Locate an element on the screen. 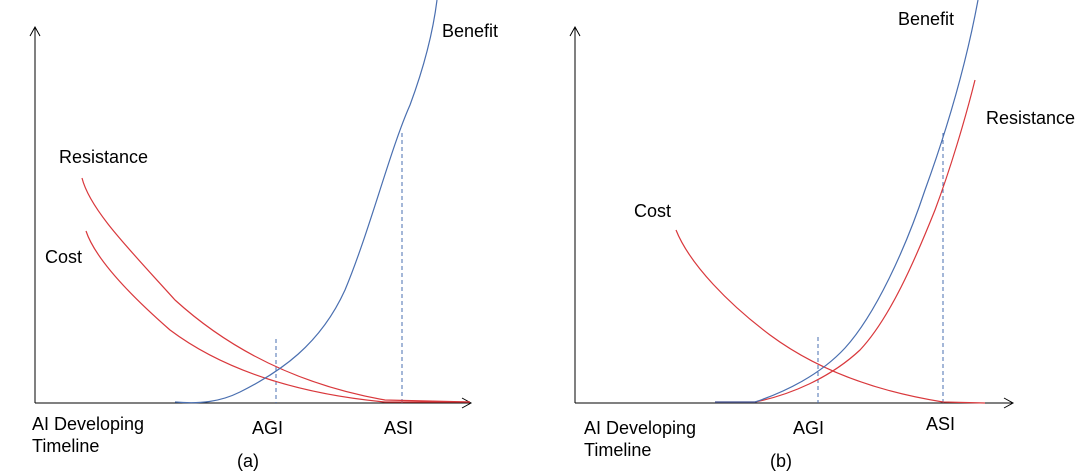 The image size is (1091, 476). panel-a-benefit-label: Benefit is located at coordinates (470, 31).